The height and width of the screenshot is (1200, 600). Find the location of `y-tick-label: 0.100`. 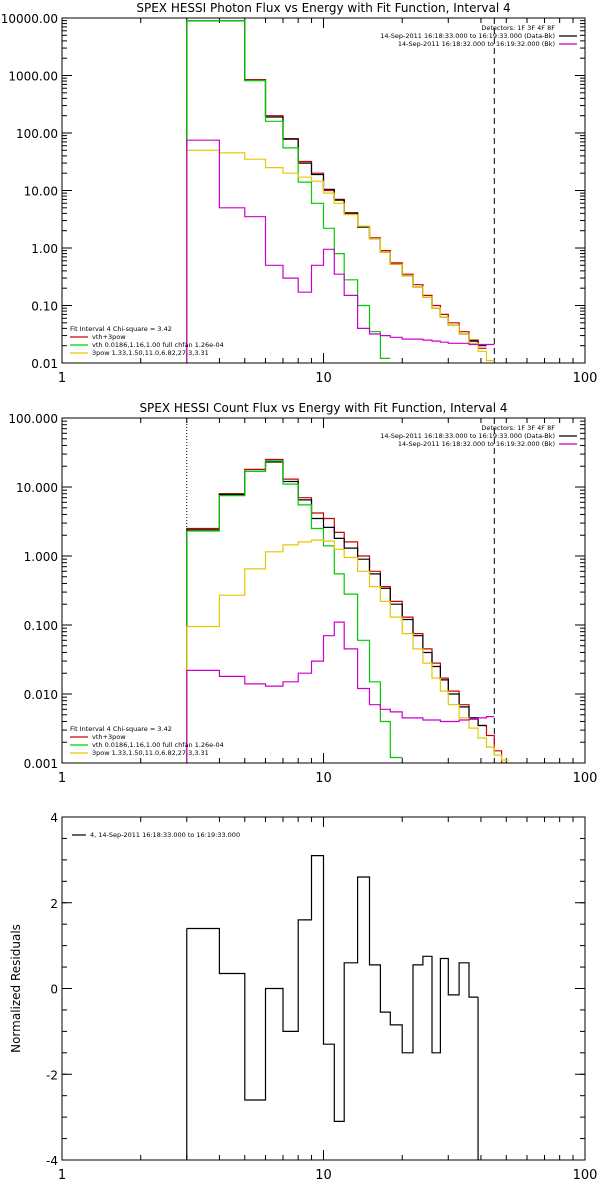

y-tick-label: 0.100 is located at coordinates (41, 626).